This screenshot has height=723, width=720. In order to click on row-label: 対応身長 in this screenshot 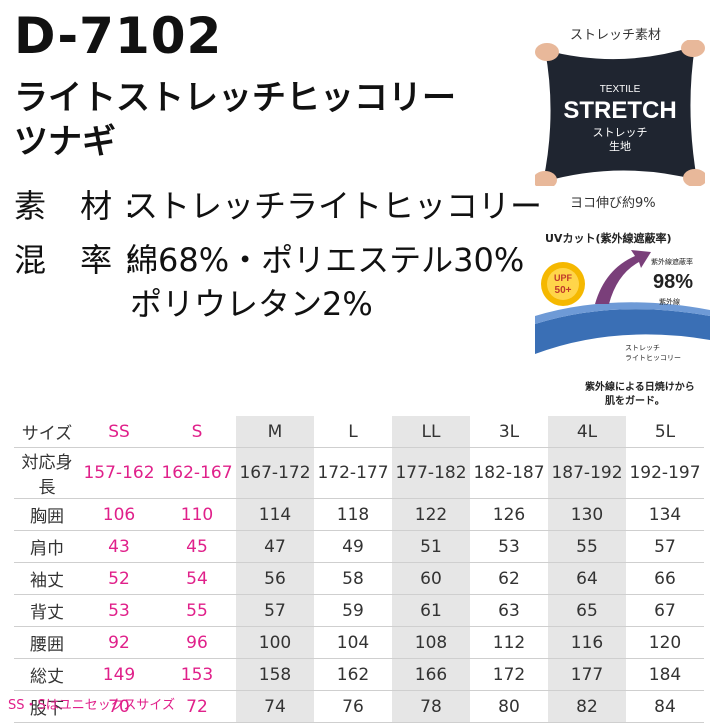, I will do `click(47, 473)`.